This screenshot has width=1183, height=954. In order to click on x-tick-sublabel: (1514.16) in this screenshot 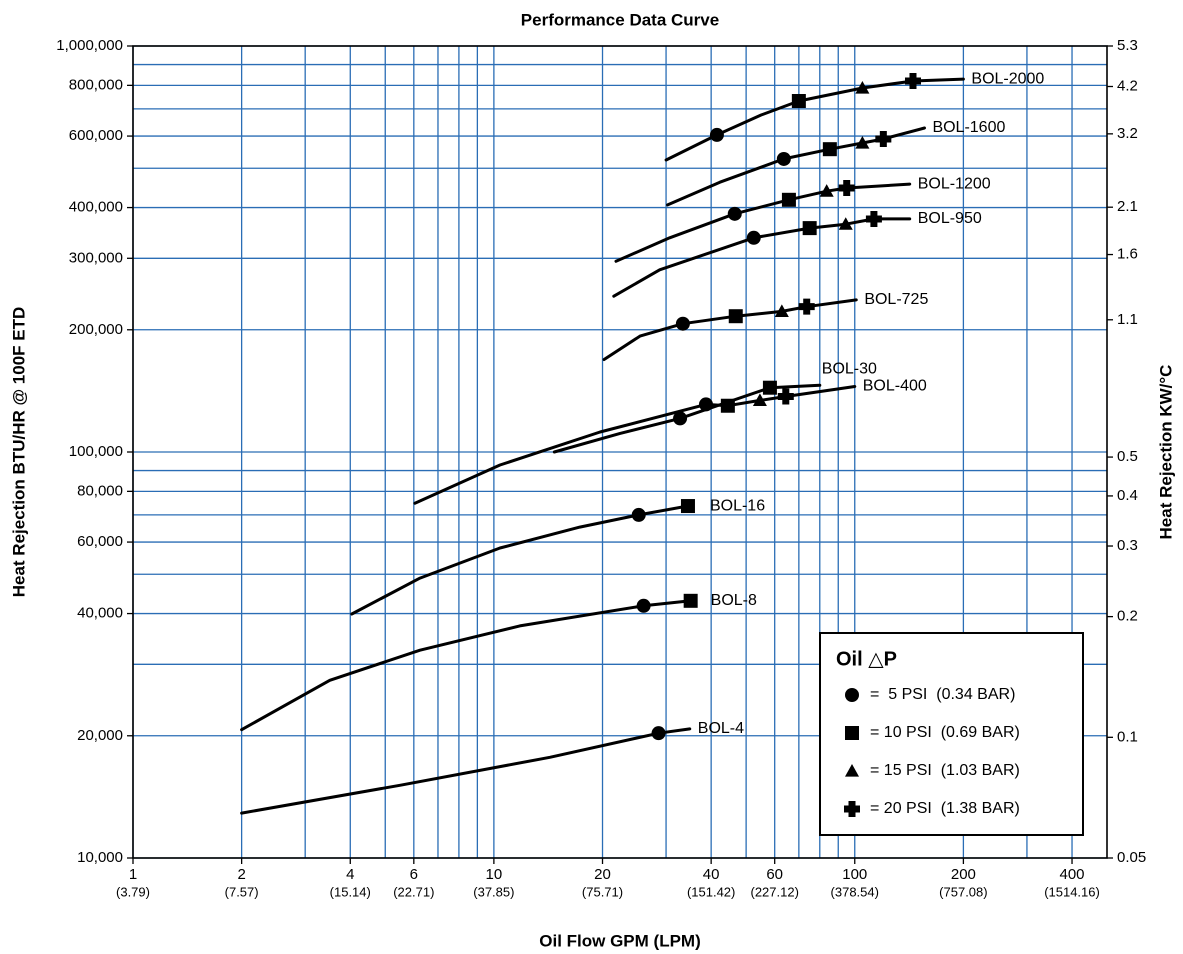, I will do `click(1072, 891)`.